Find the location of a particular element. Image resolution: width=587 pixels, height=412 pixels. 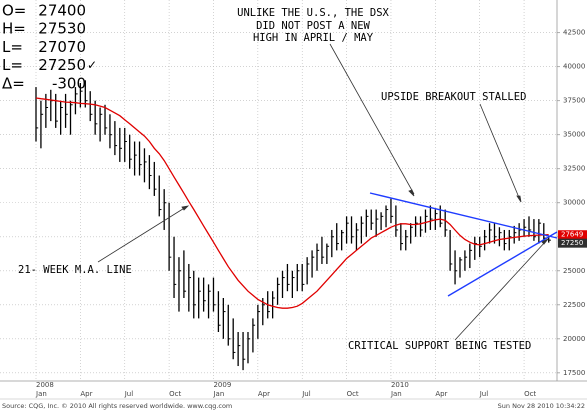

footer-timestamp: Sun Nov 28 2010 10:34:22 is located at coordinates (541, 406).